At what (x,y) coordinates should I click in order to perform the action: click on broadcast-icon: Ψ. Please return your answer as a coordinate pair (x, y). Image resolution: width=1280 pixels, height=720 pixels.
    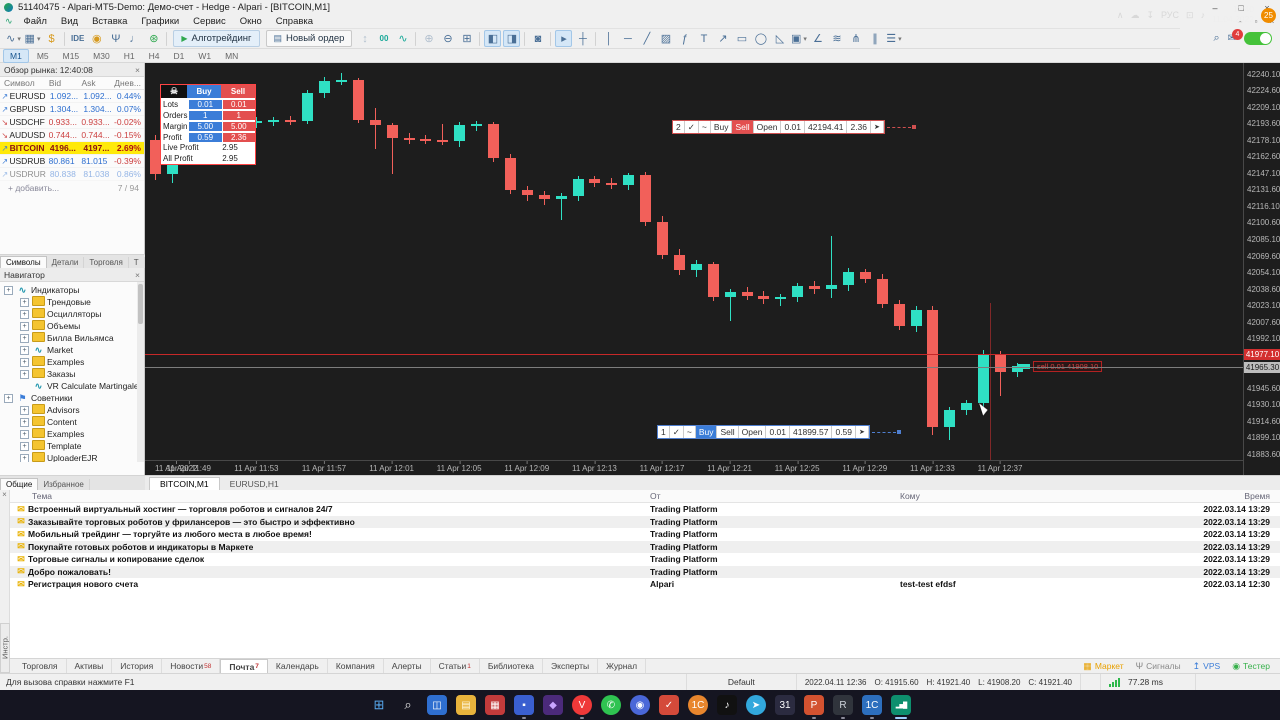
    Looking at the image, I should click on (116, 38).